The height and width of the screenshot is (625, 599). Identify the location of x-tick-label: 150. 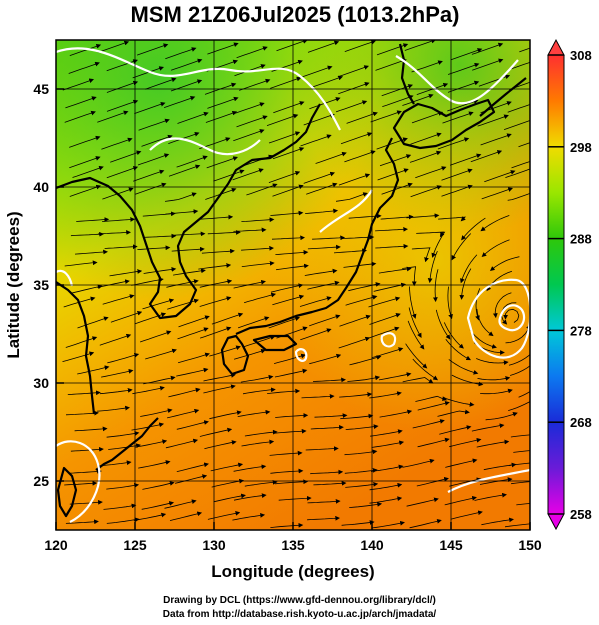
(530, 545).